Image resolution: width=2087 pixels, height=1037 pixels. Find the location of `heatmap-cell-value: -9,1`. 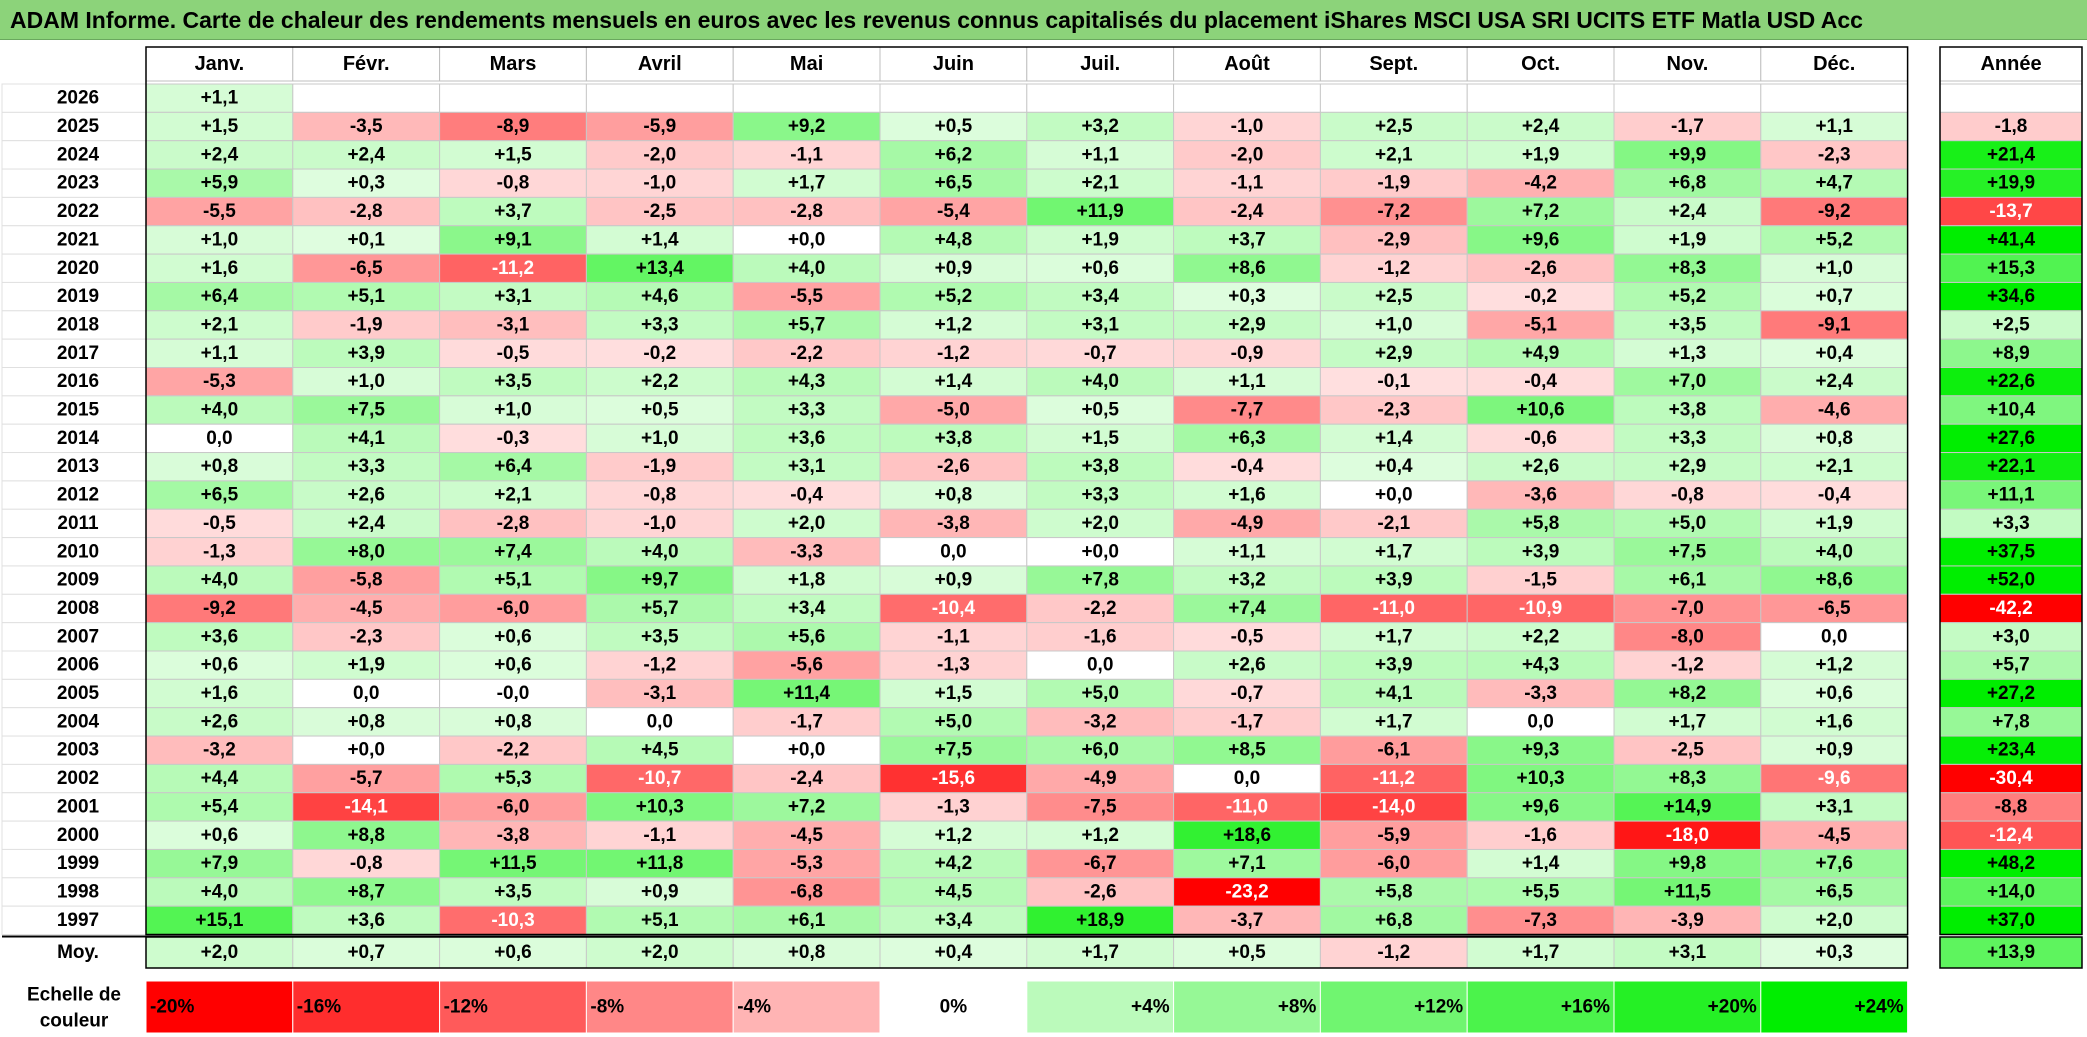

heatmap-cell-value: -9,1 is located at coordinates (1834, 324).